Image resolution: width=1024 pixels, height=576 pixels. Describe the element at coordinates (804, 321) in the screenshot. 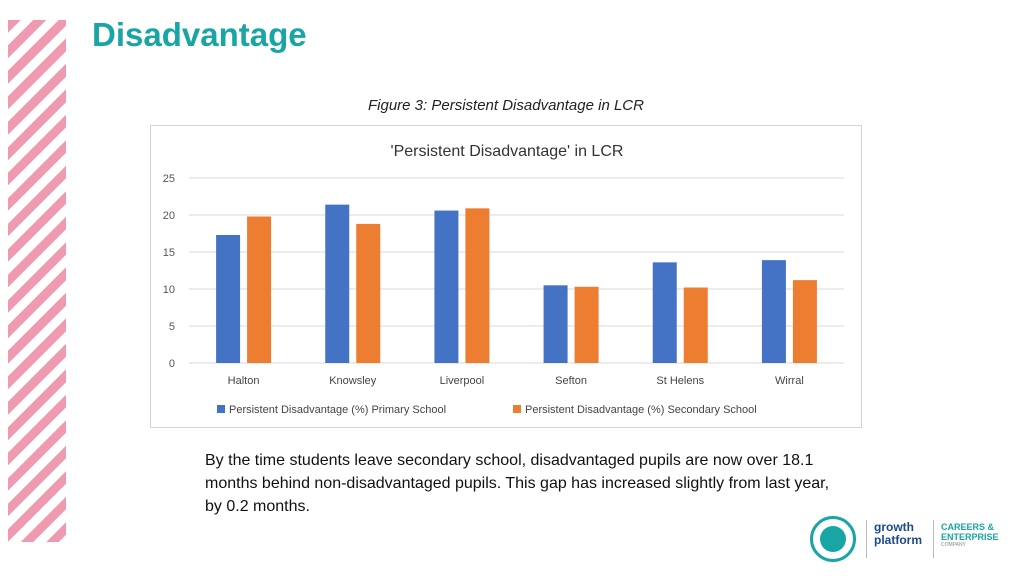

I see `bar-wirral-secondary` at that location.